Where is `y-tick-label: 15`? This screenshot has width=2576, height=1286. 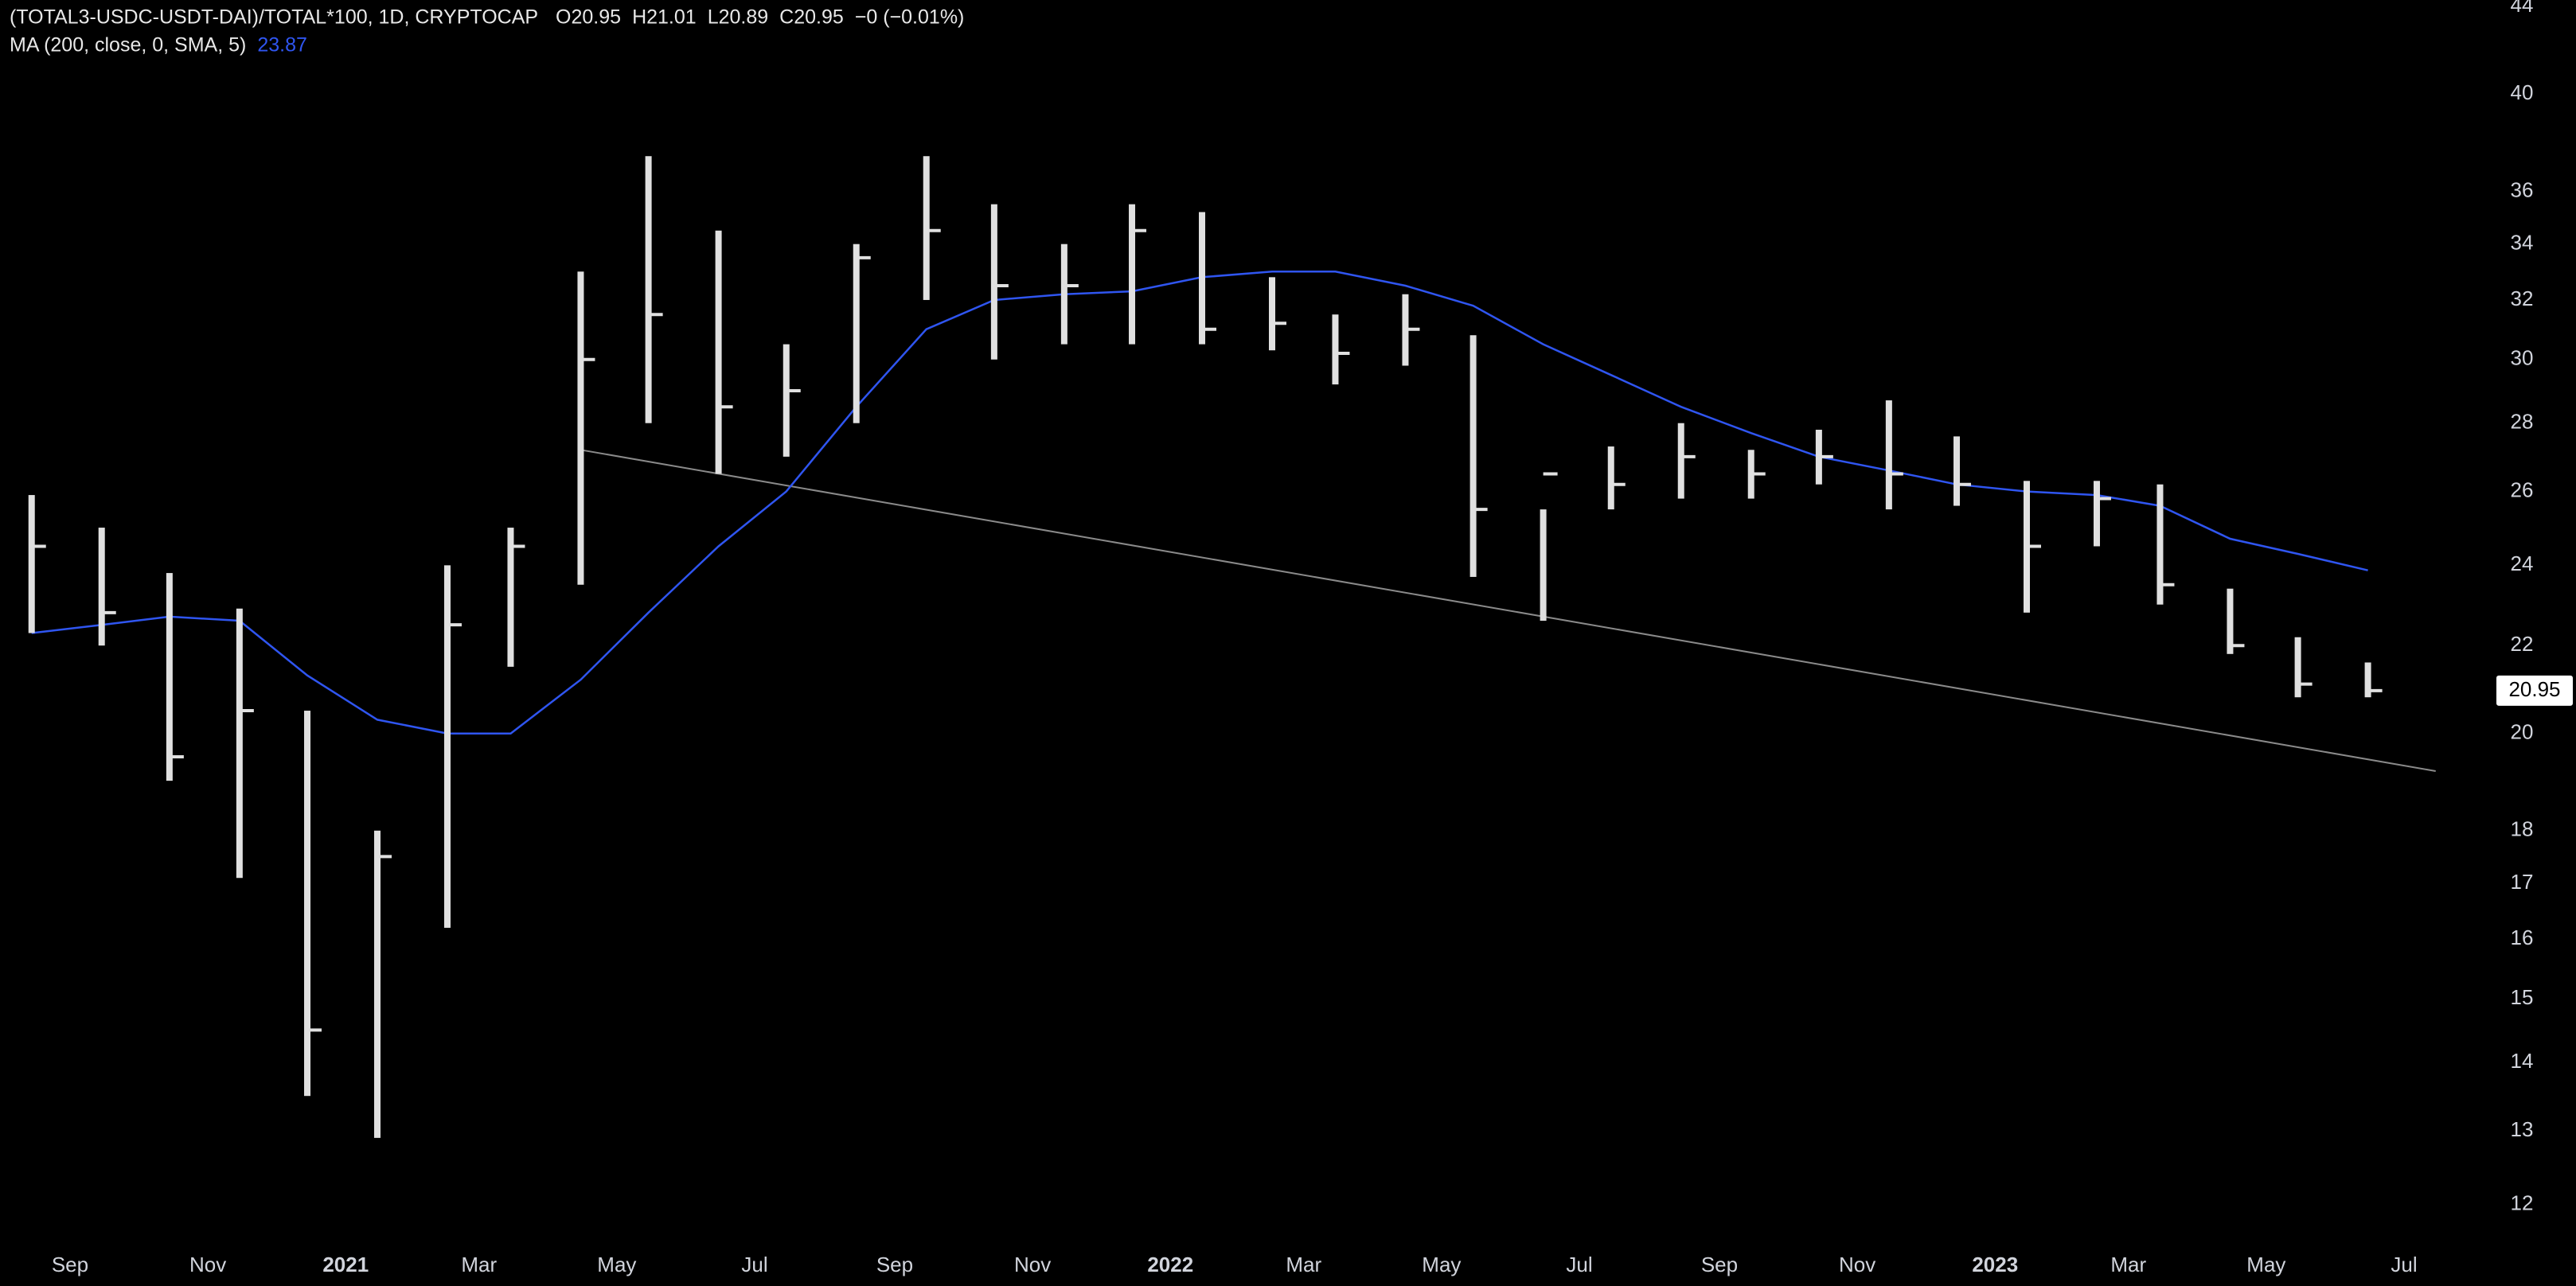 y-tick-label: 15 is located at coordinates (2522, 997).